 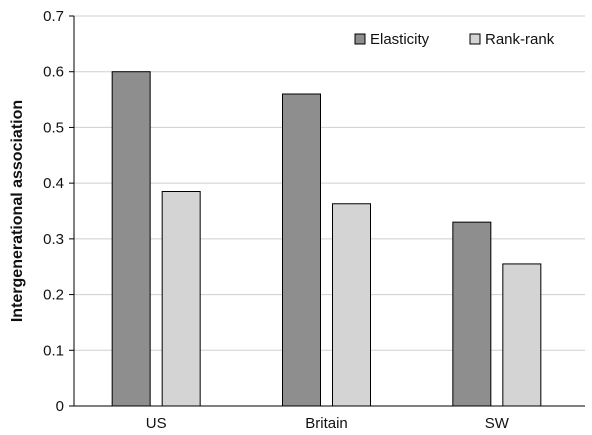 What do you see at coordinates (351, 305) in the screenshot?
I see `bar-rank-rank-britain` at bounding box center [351, 305].